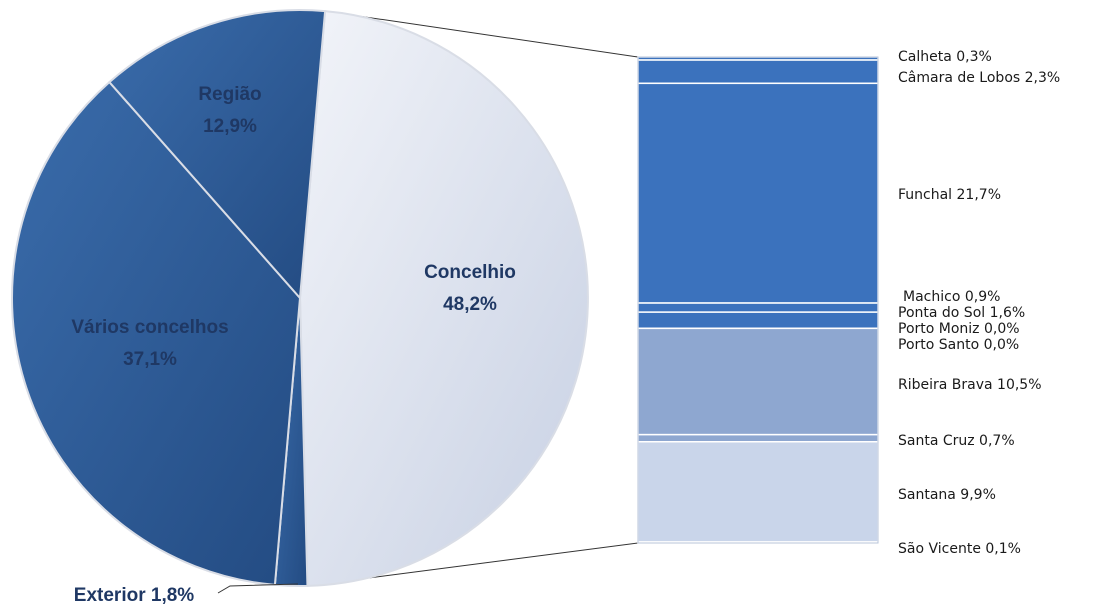 Image resolution: width=1097 pixels, height=606 pixels. Describe the element at coordinates (949, 195) in the screenshot. I see `bar-label-funchal: Funchal 21,7%` at that location.